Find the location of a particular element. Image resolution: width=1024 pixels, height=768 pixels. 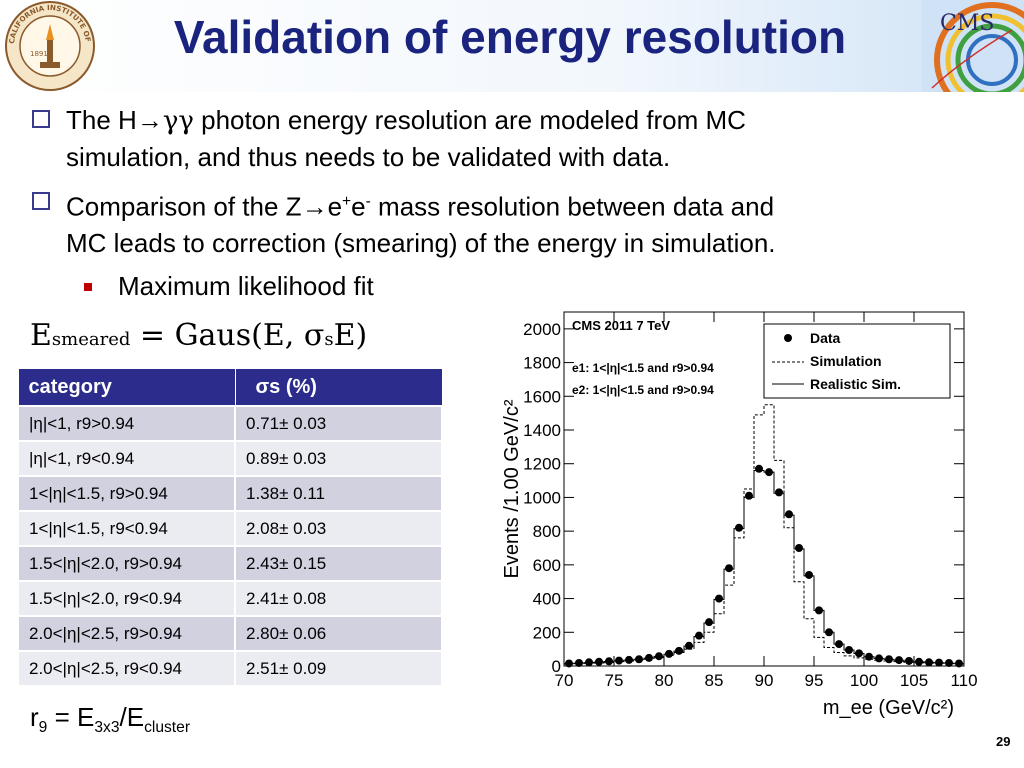

bullet-text: The H is located at coordinates (101, 120).